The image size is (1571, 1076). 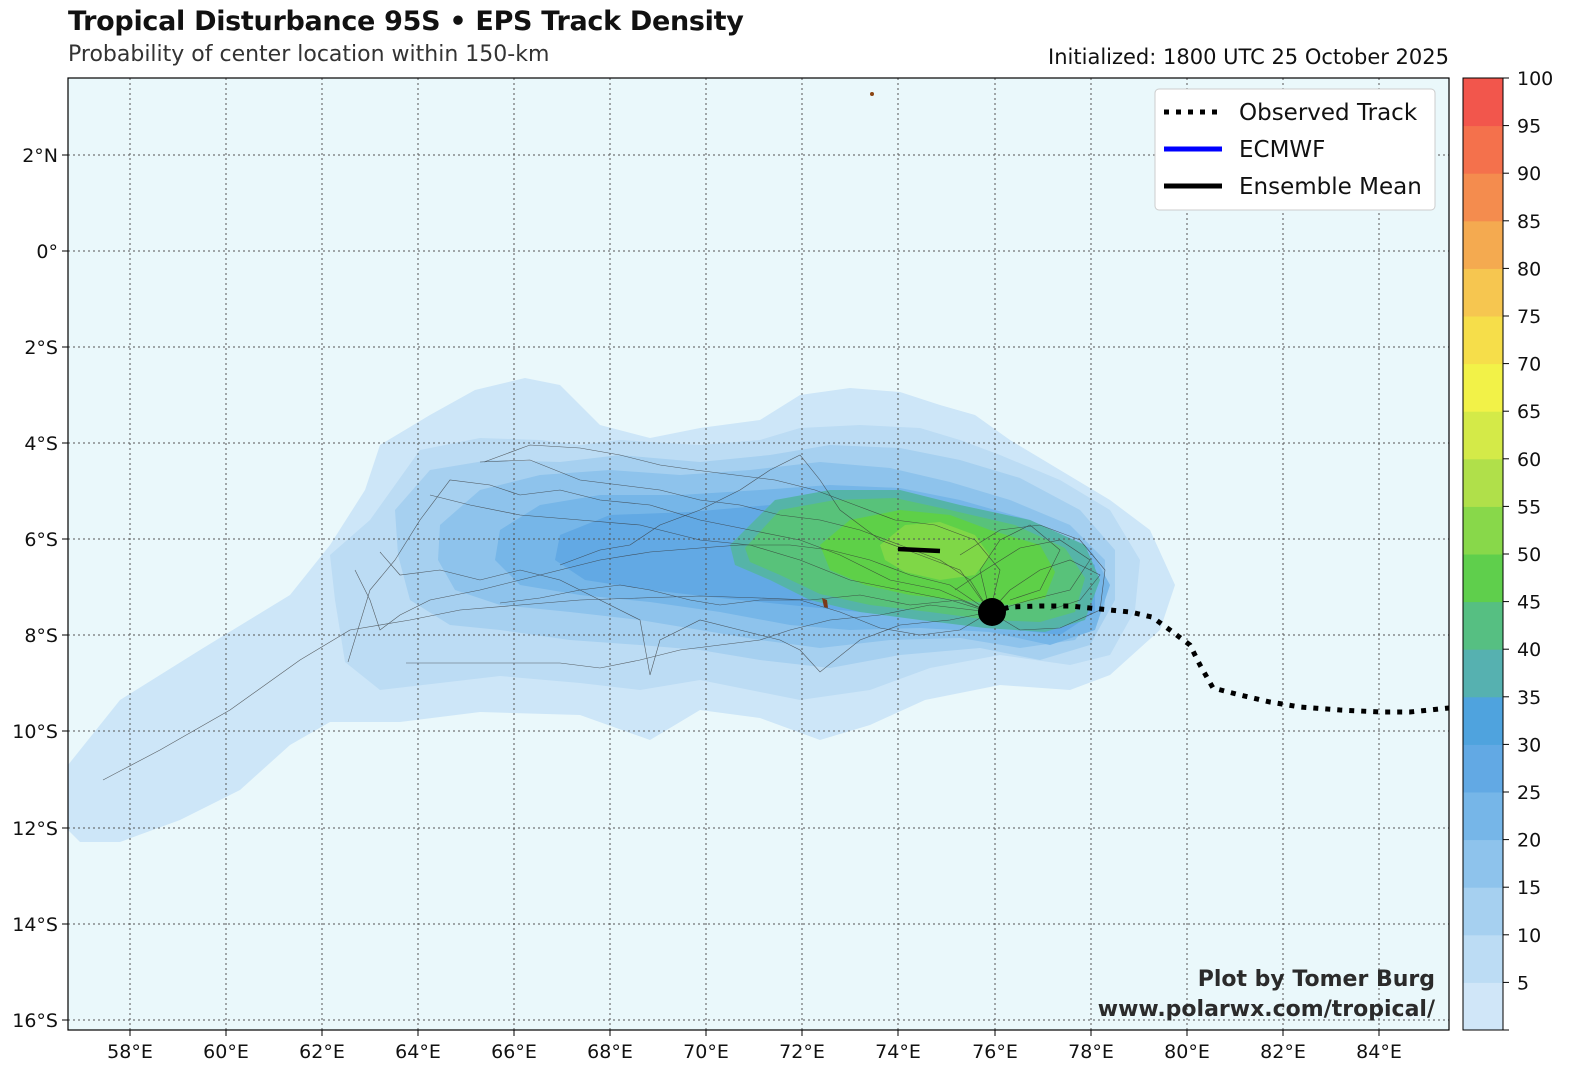 What do you see at coordinates (1529, 745) in the screenshot?
I see `colorbar-label: 30` at bounding box center [1529, 745].